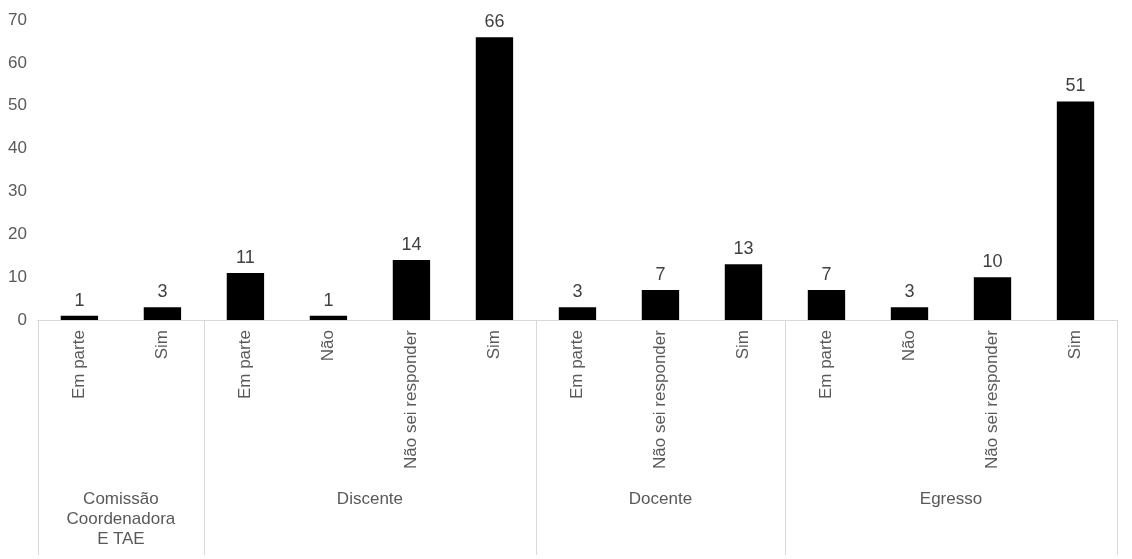 Image resolution: width=1132 pixels, height=559 pixels. What do you see at coordinates (494, 21) in the screenshot?
I see `data-label: 66` at bounding box center [494, 21].